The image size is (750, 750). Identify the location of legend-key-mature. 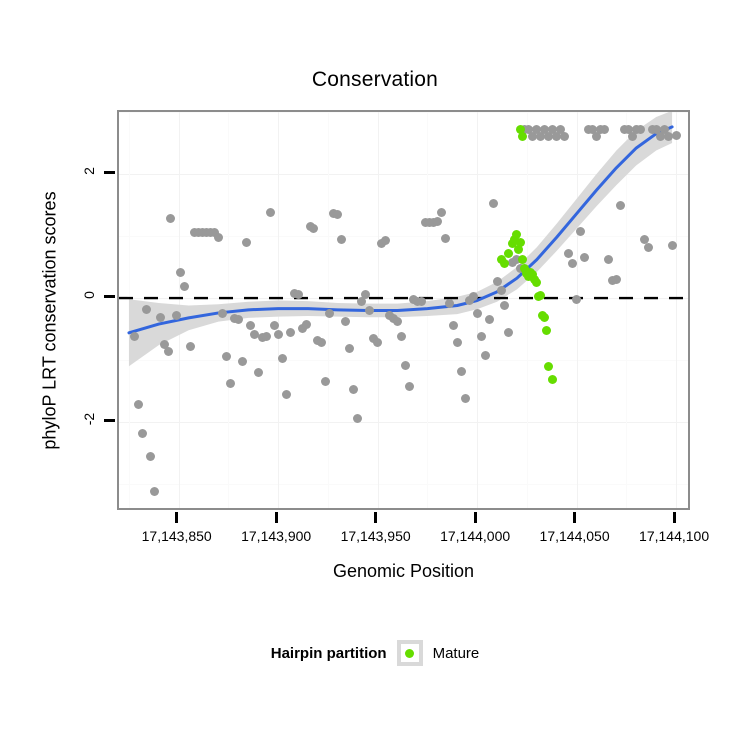
(409, 653).